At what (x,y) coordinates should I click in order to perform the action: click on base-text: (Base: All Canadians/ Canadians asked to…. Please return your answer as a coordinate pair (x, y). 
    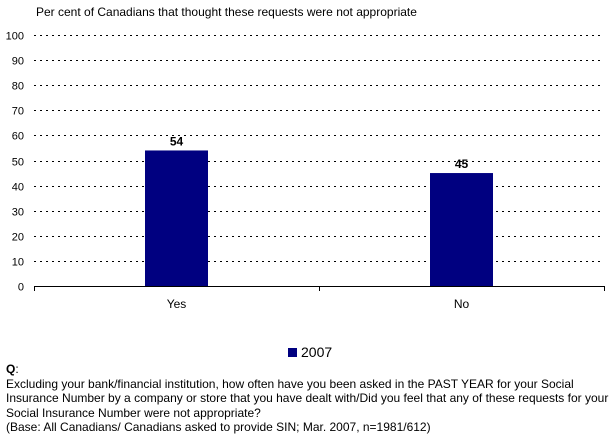
    Looking at the image, I should click on (218, 427).